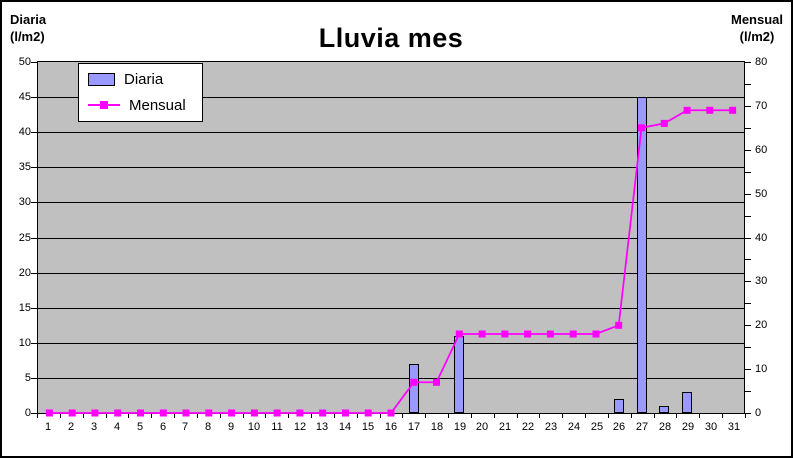  Describe the element at coordinates (761, 369) in the screenshot. I see `right-axis-label: 10` at that location.